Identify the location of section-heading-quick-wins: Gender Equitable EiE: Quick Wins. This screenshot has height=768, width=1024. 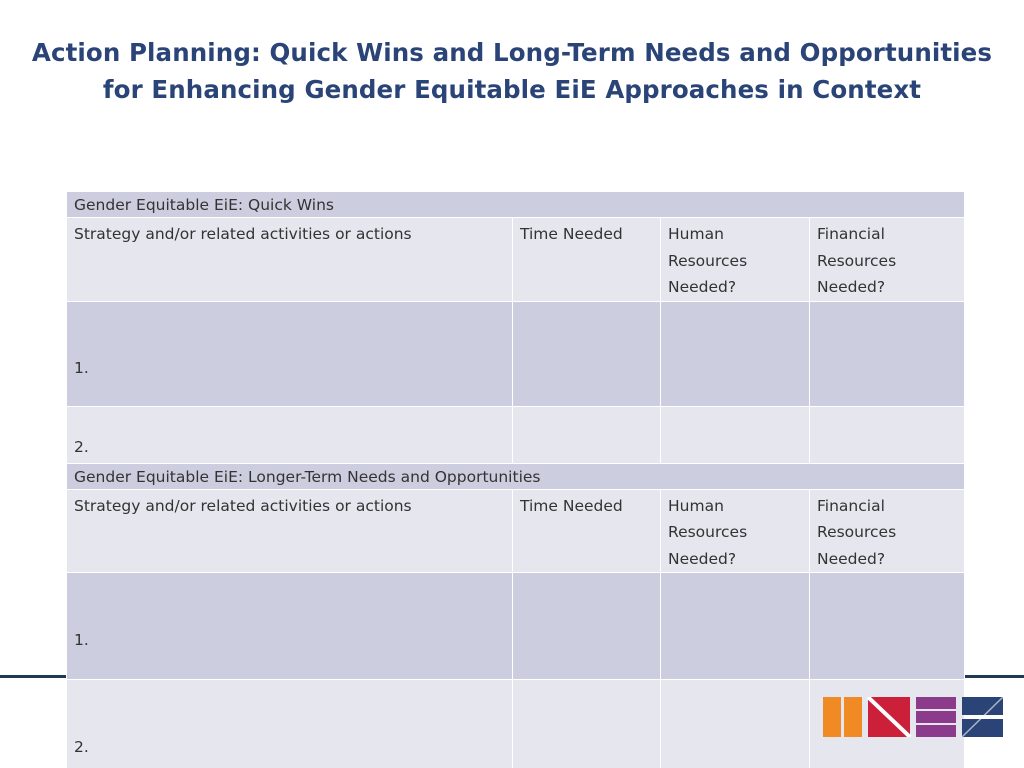
(515, 204).